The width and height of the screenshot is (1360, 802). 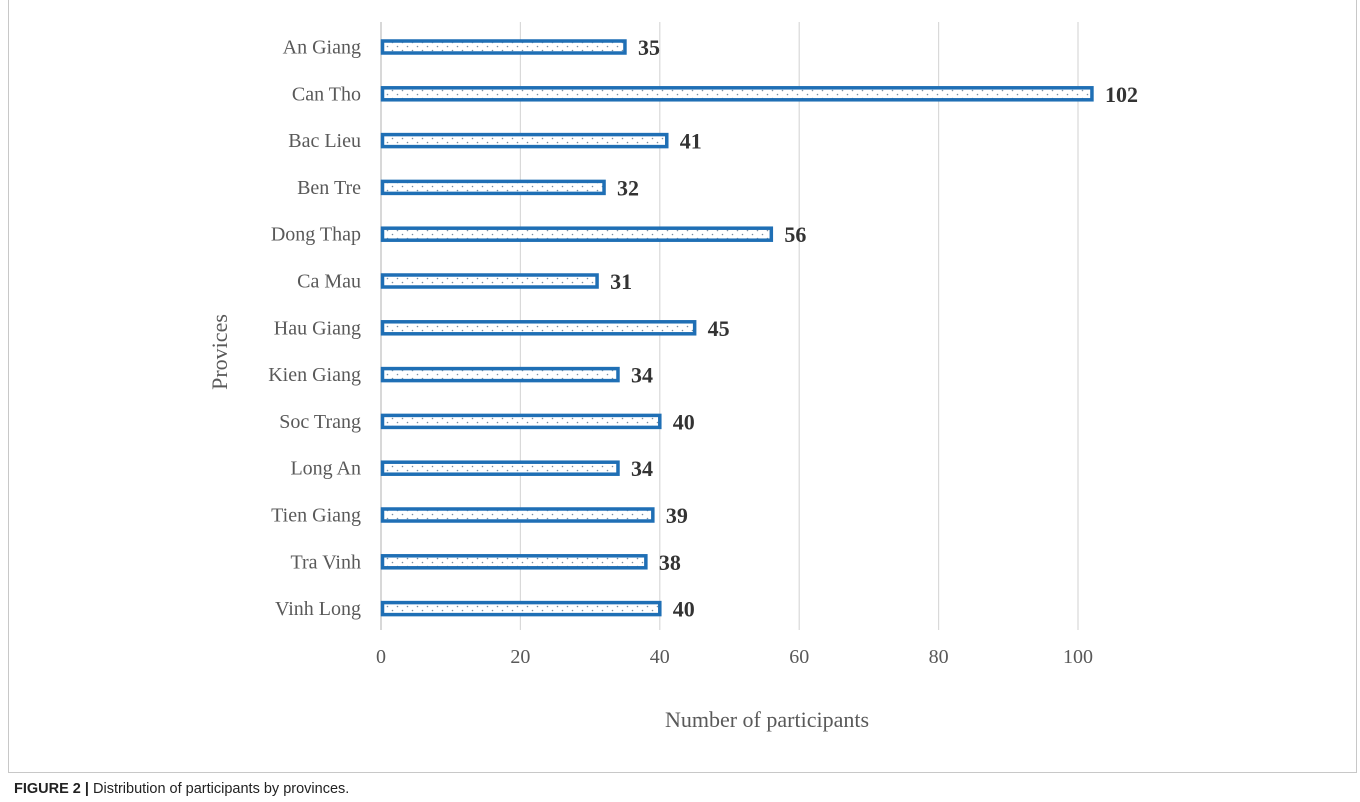 What do you see at coordinates (314, 375) in the screenshot?
I see `category-label: Kien Giang` at bounding box center [314, 375].